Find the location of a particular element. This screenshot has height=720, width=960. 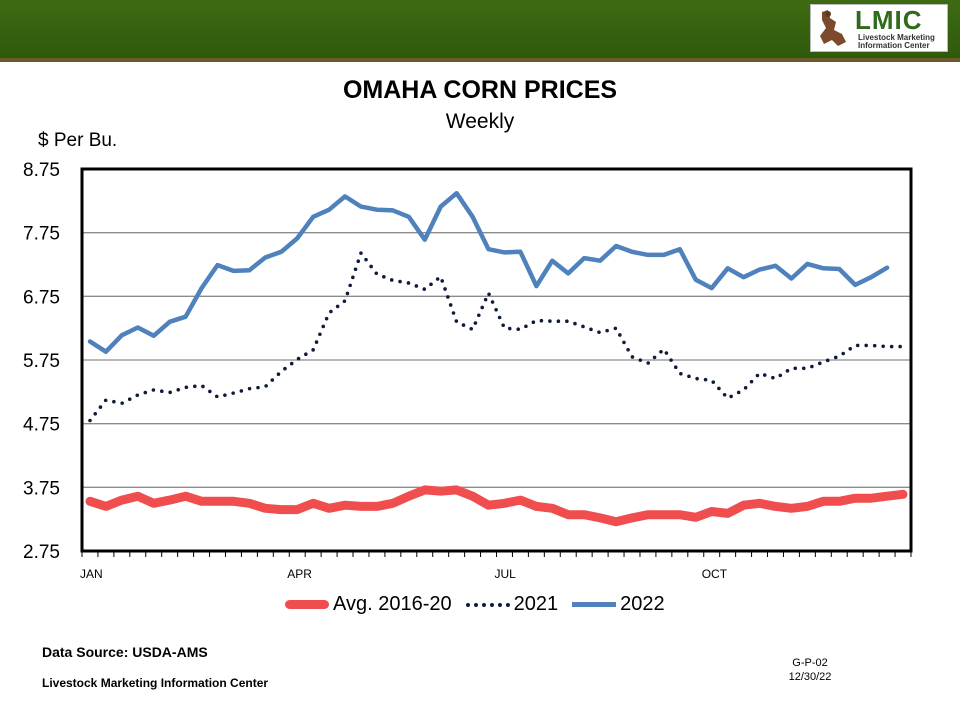

chart-subtitle: Weekly is located at coordinates (480, 121).